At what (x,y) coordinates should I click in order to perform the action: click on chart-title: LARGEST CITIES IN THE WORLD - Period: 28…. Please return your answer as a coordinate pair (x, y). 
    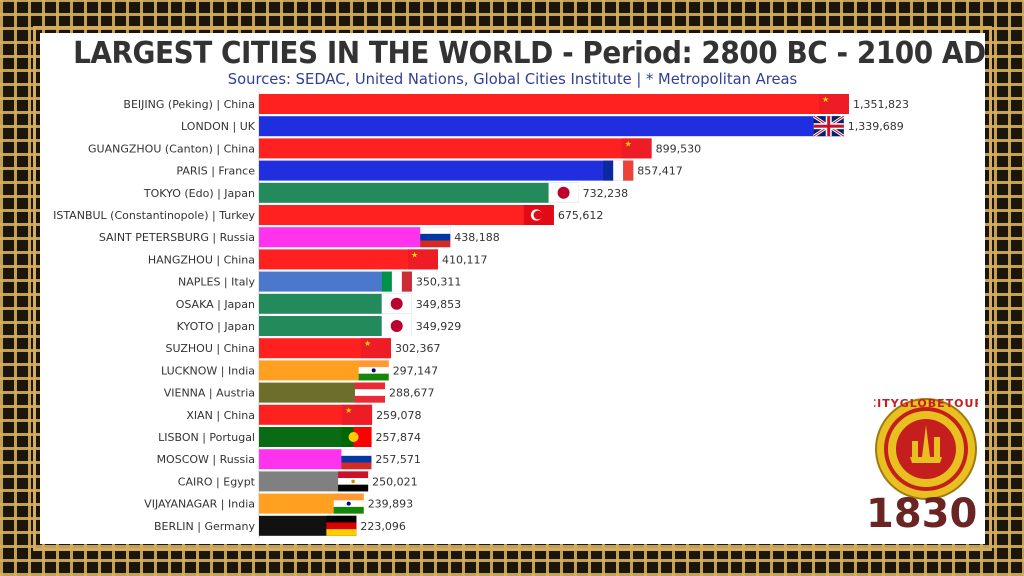
    Looking at the image, I should click on (529, 53).